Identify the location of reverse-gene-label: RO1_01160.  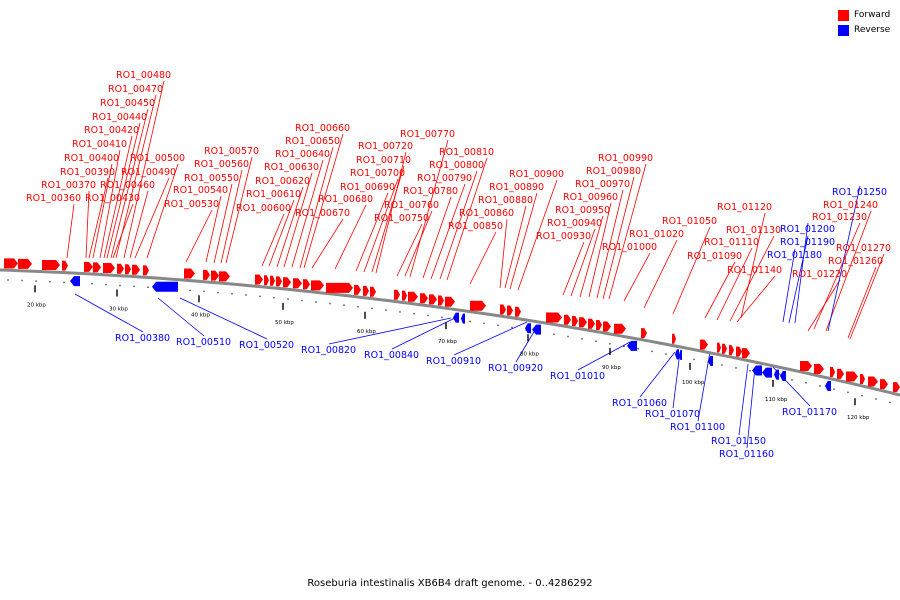
(746, 454).